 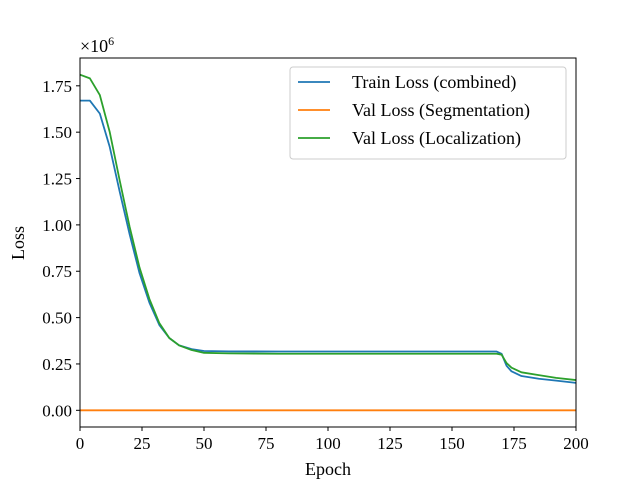 What do you see at coordinates (57, 225) in the screenshot?
I see `y-tick-label: 1.00` at bounding box center [57, 225].